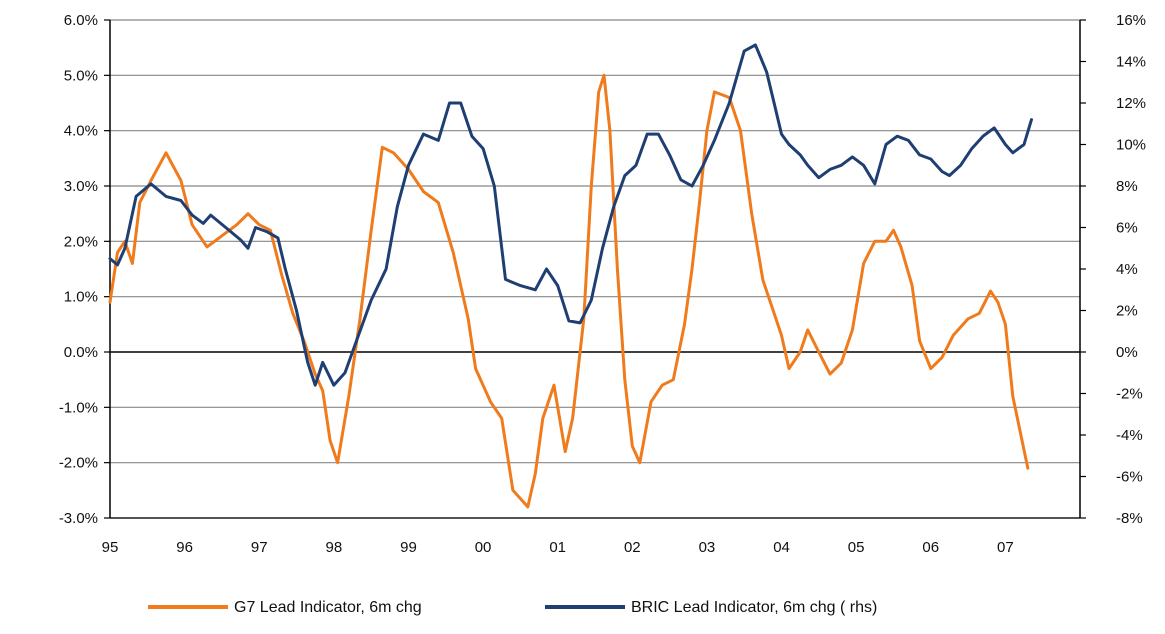 The image size is (1165, 634). Describe the element at coordinates (78, 407) in the screenshot. I see `left-tick-label: -1.0%` at that location.